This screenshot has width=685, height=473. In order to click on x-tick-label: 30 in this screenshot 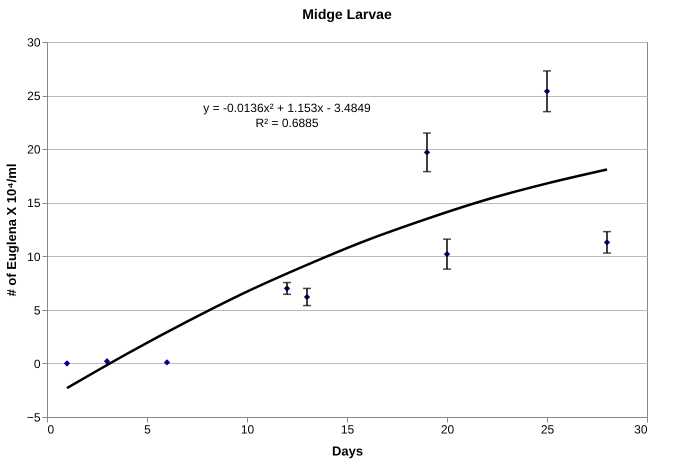, I will do `click(641, 429)`.